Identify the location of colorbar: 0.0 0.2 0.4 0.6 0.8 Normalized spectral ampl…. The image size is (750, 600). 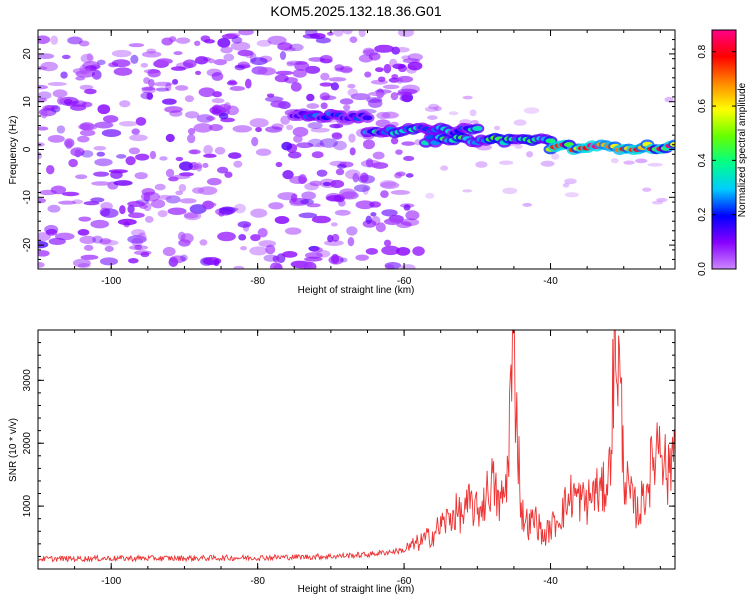
(722, 152).